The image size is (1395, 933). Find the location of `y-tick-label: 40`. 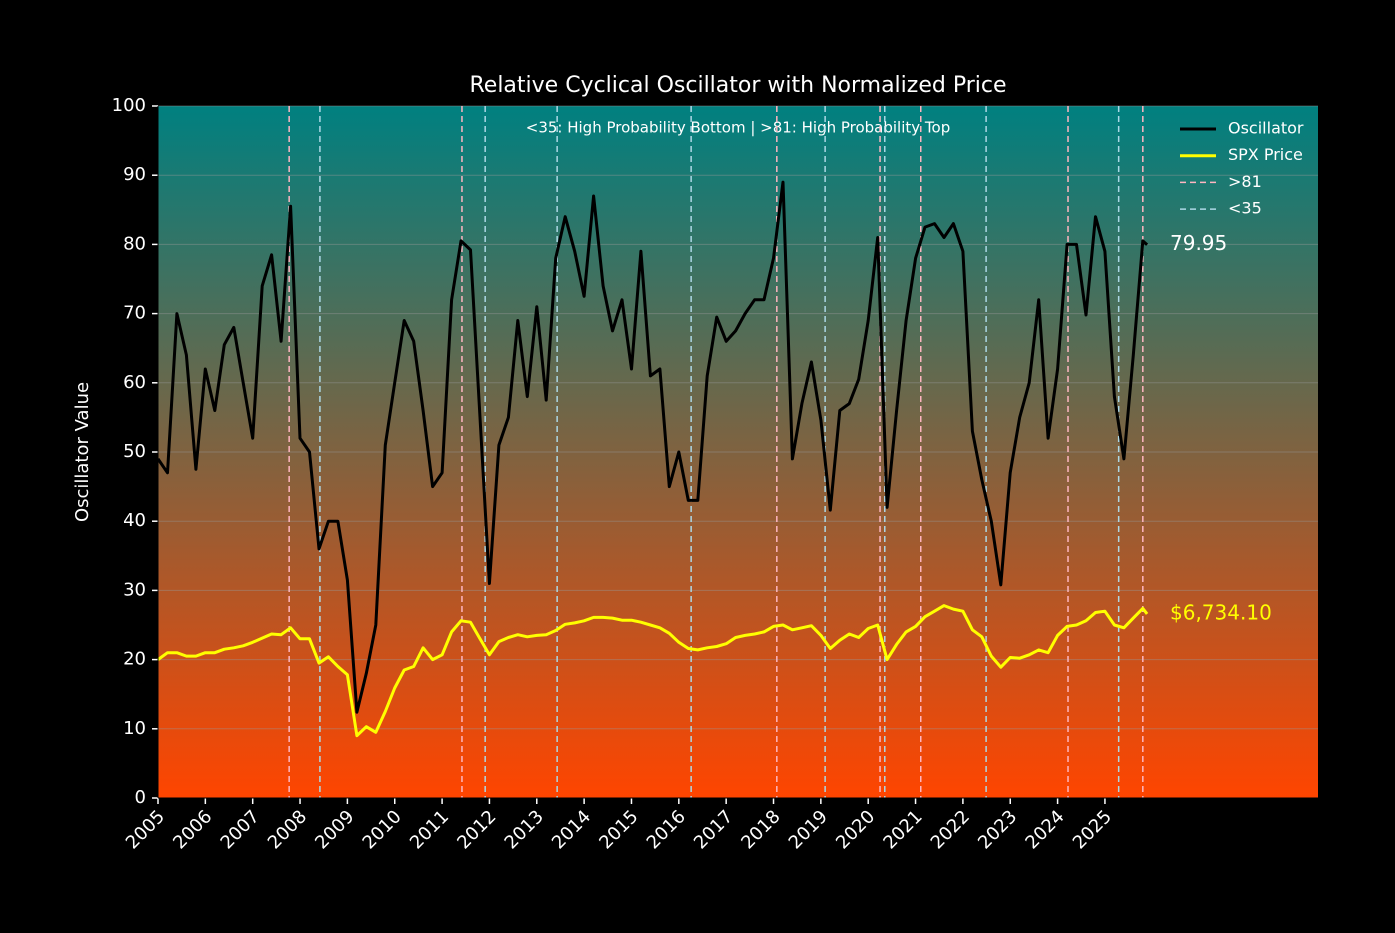

y-tick-label: 40 is located at coordinates (134, 520).